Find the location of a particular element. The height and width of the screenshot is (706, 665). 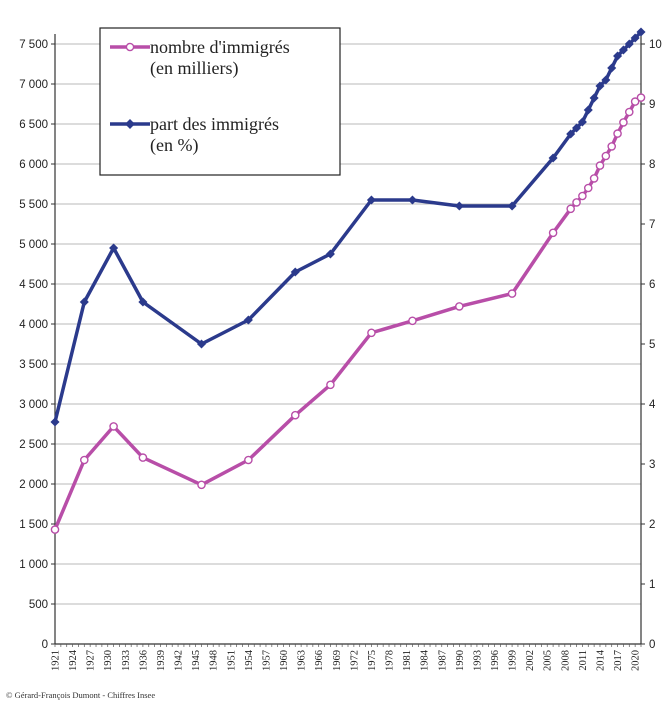

left-tick-label: 4 500 is located at coordinates (33, 285).